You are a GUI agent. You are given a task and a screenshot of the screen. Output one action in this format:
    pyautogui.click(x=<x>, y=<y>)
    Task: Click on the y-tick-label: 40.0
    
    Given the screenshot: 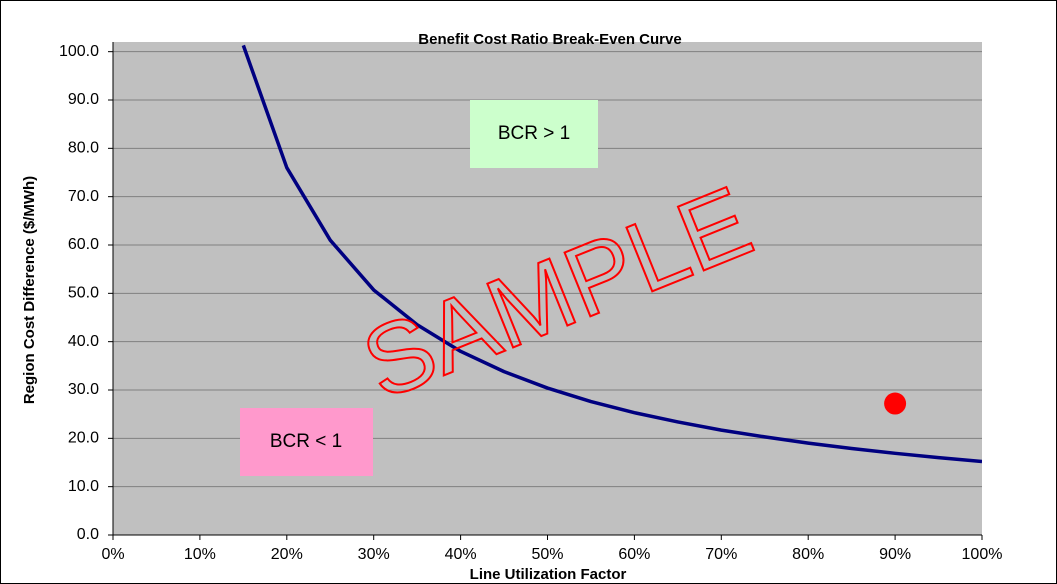 What is the action you would take?
    pyautogui.click(x=83, y=341)
    